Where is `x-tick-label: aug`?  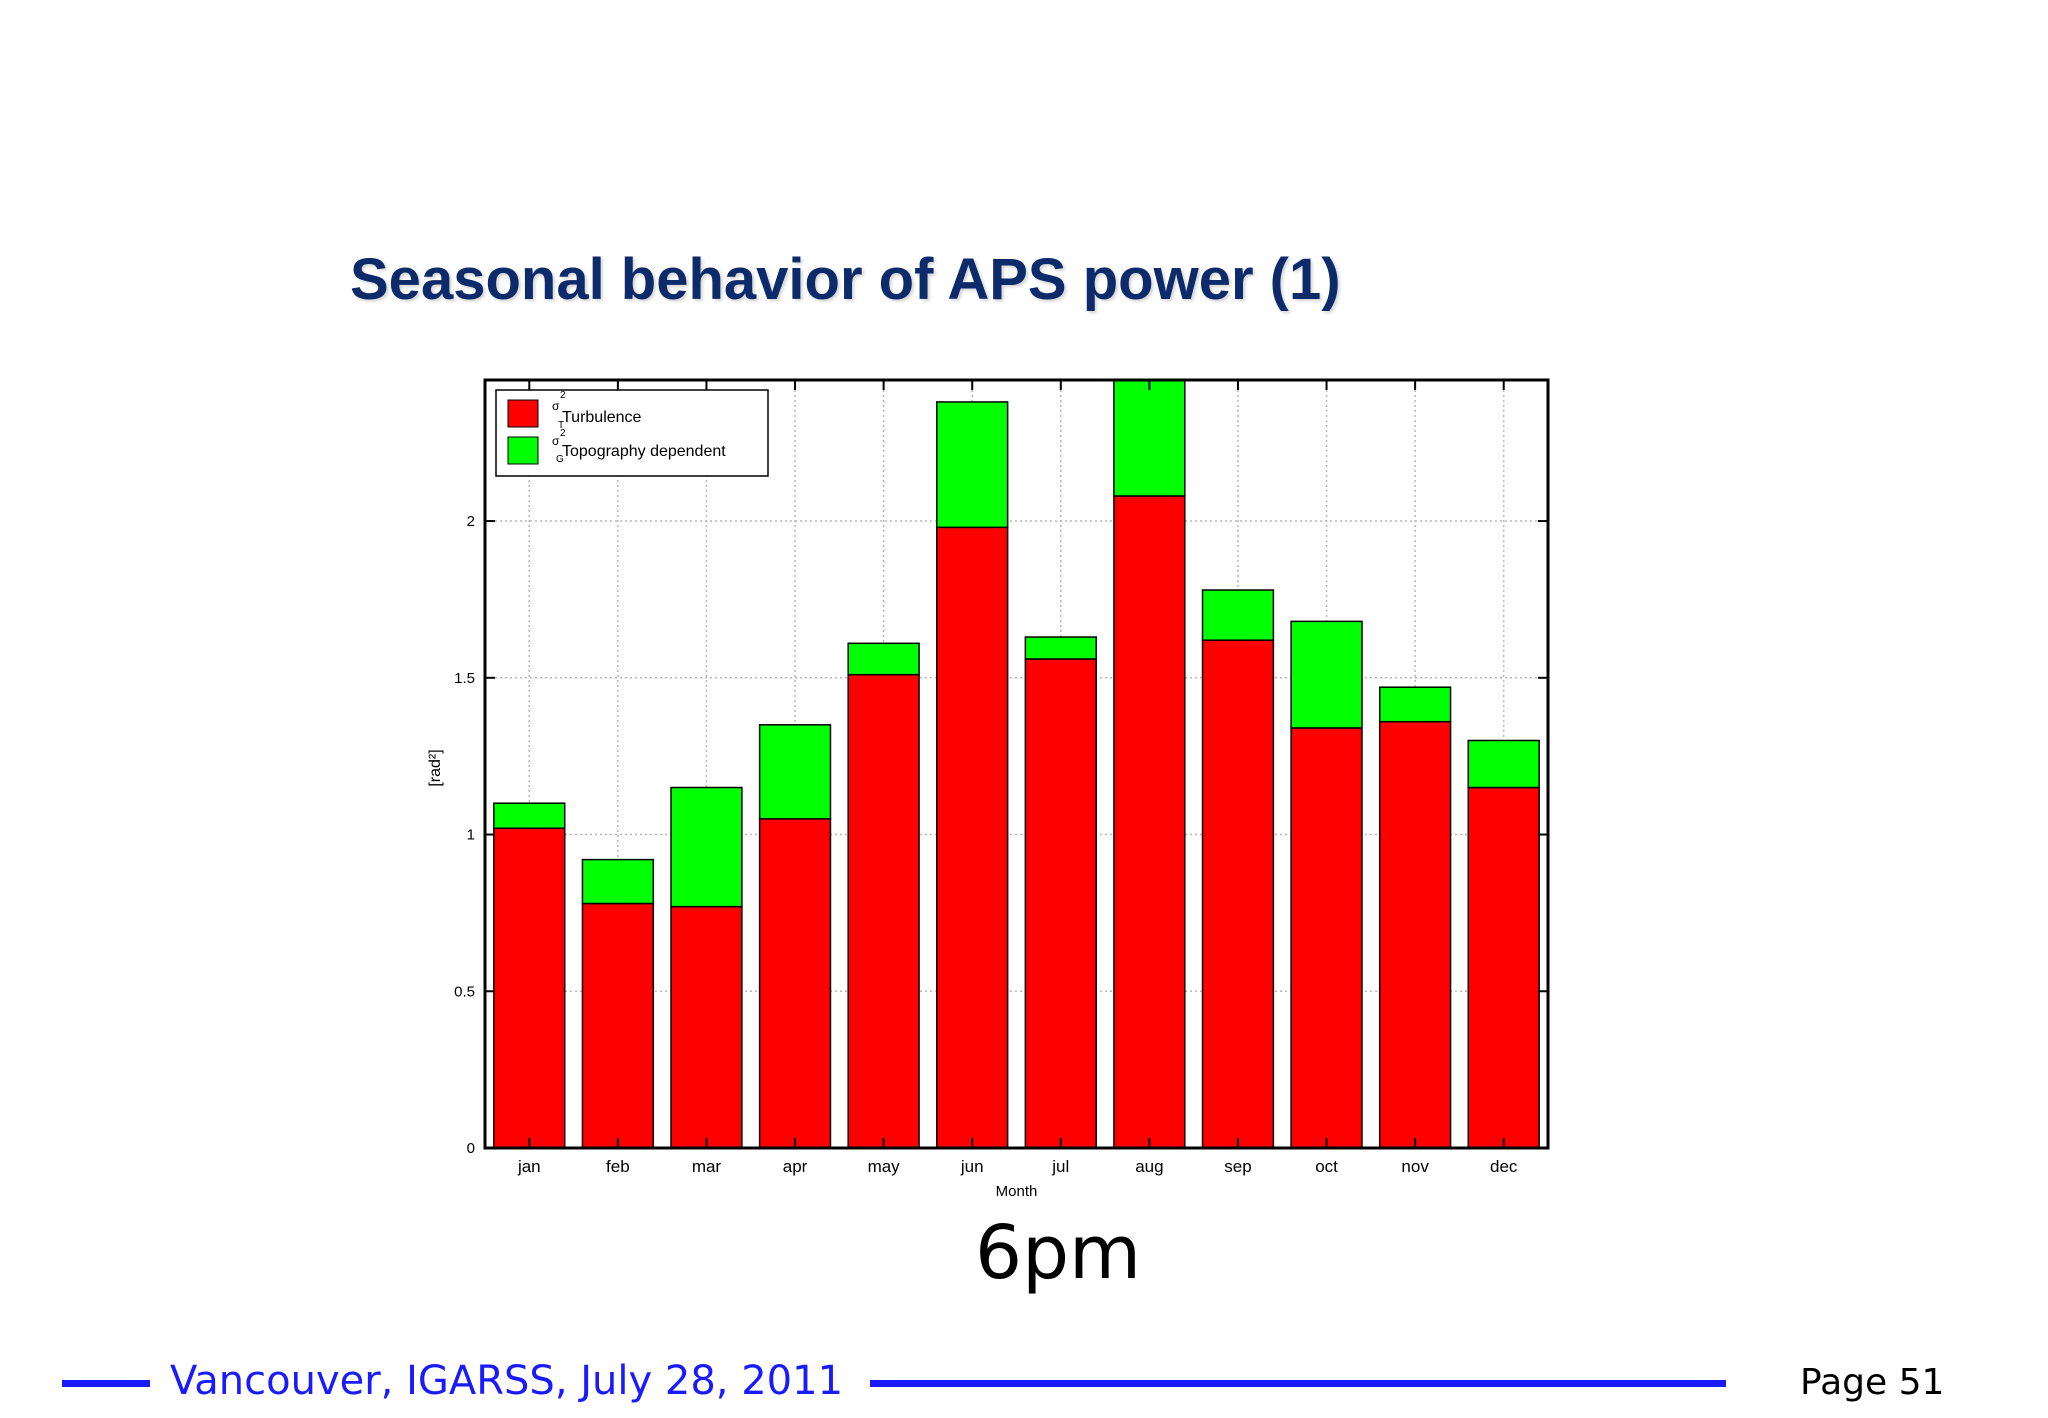
x-tick-label: aug is located at coordinates (1149, 1166).